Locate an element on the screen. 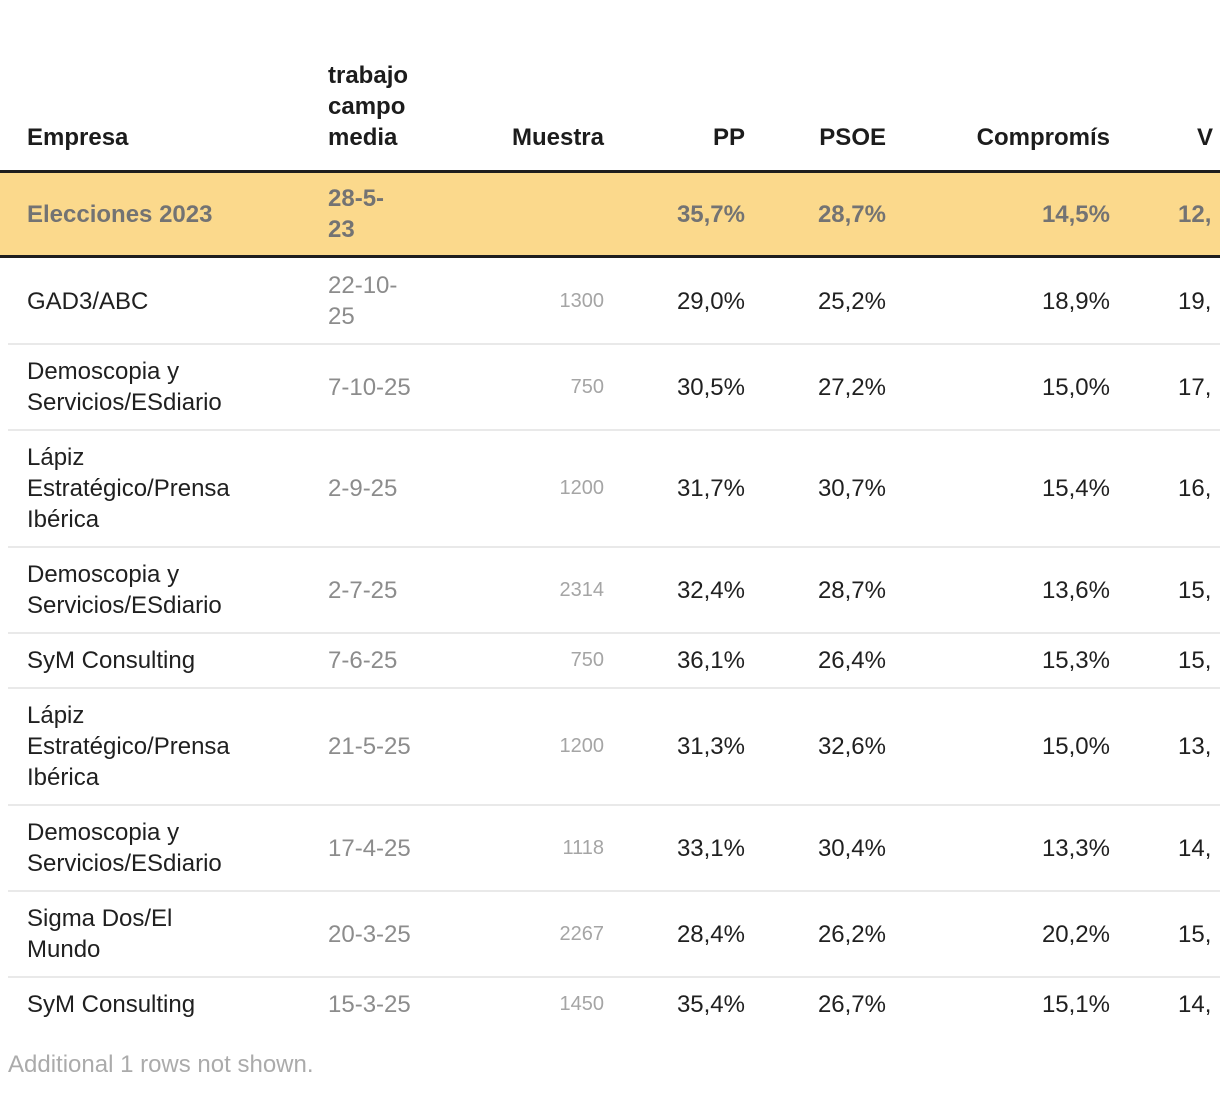 The height and width of the screenshot is (1094, 1220). psoe-value-cell: 27,2% is located at coordinates (851, 387).